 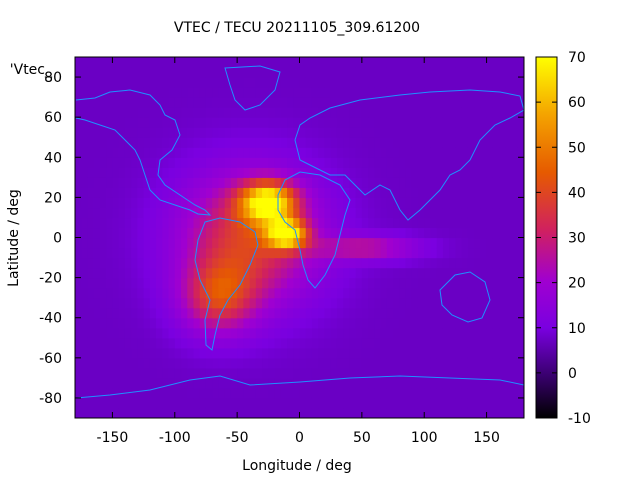 I want to click on colorbar-tick-label: 20, so click(x=577, y=284).